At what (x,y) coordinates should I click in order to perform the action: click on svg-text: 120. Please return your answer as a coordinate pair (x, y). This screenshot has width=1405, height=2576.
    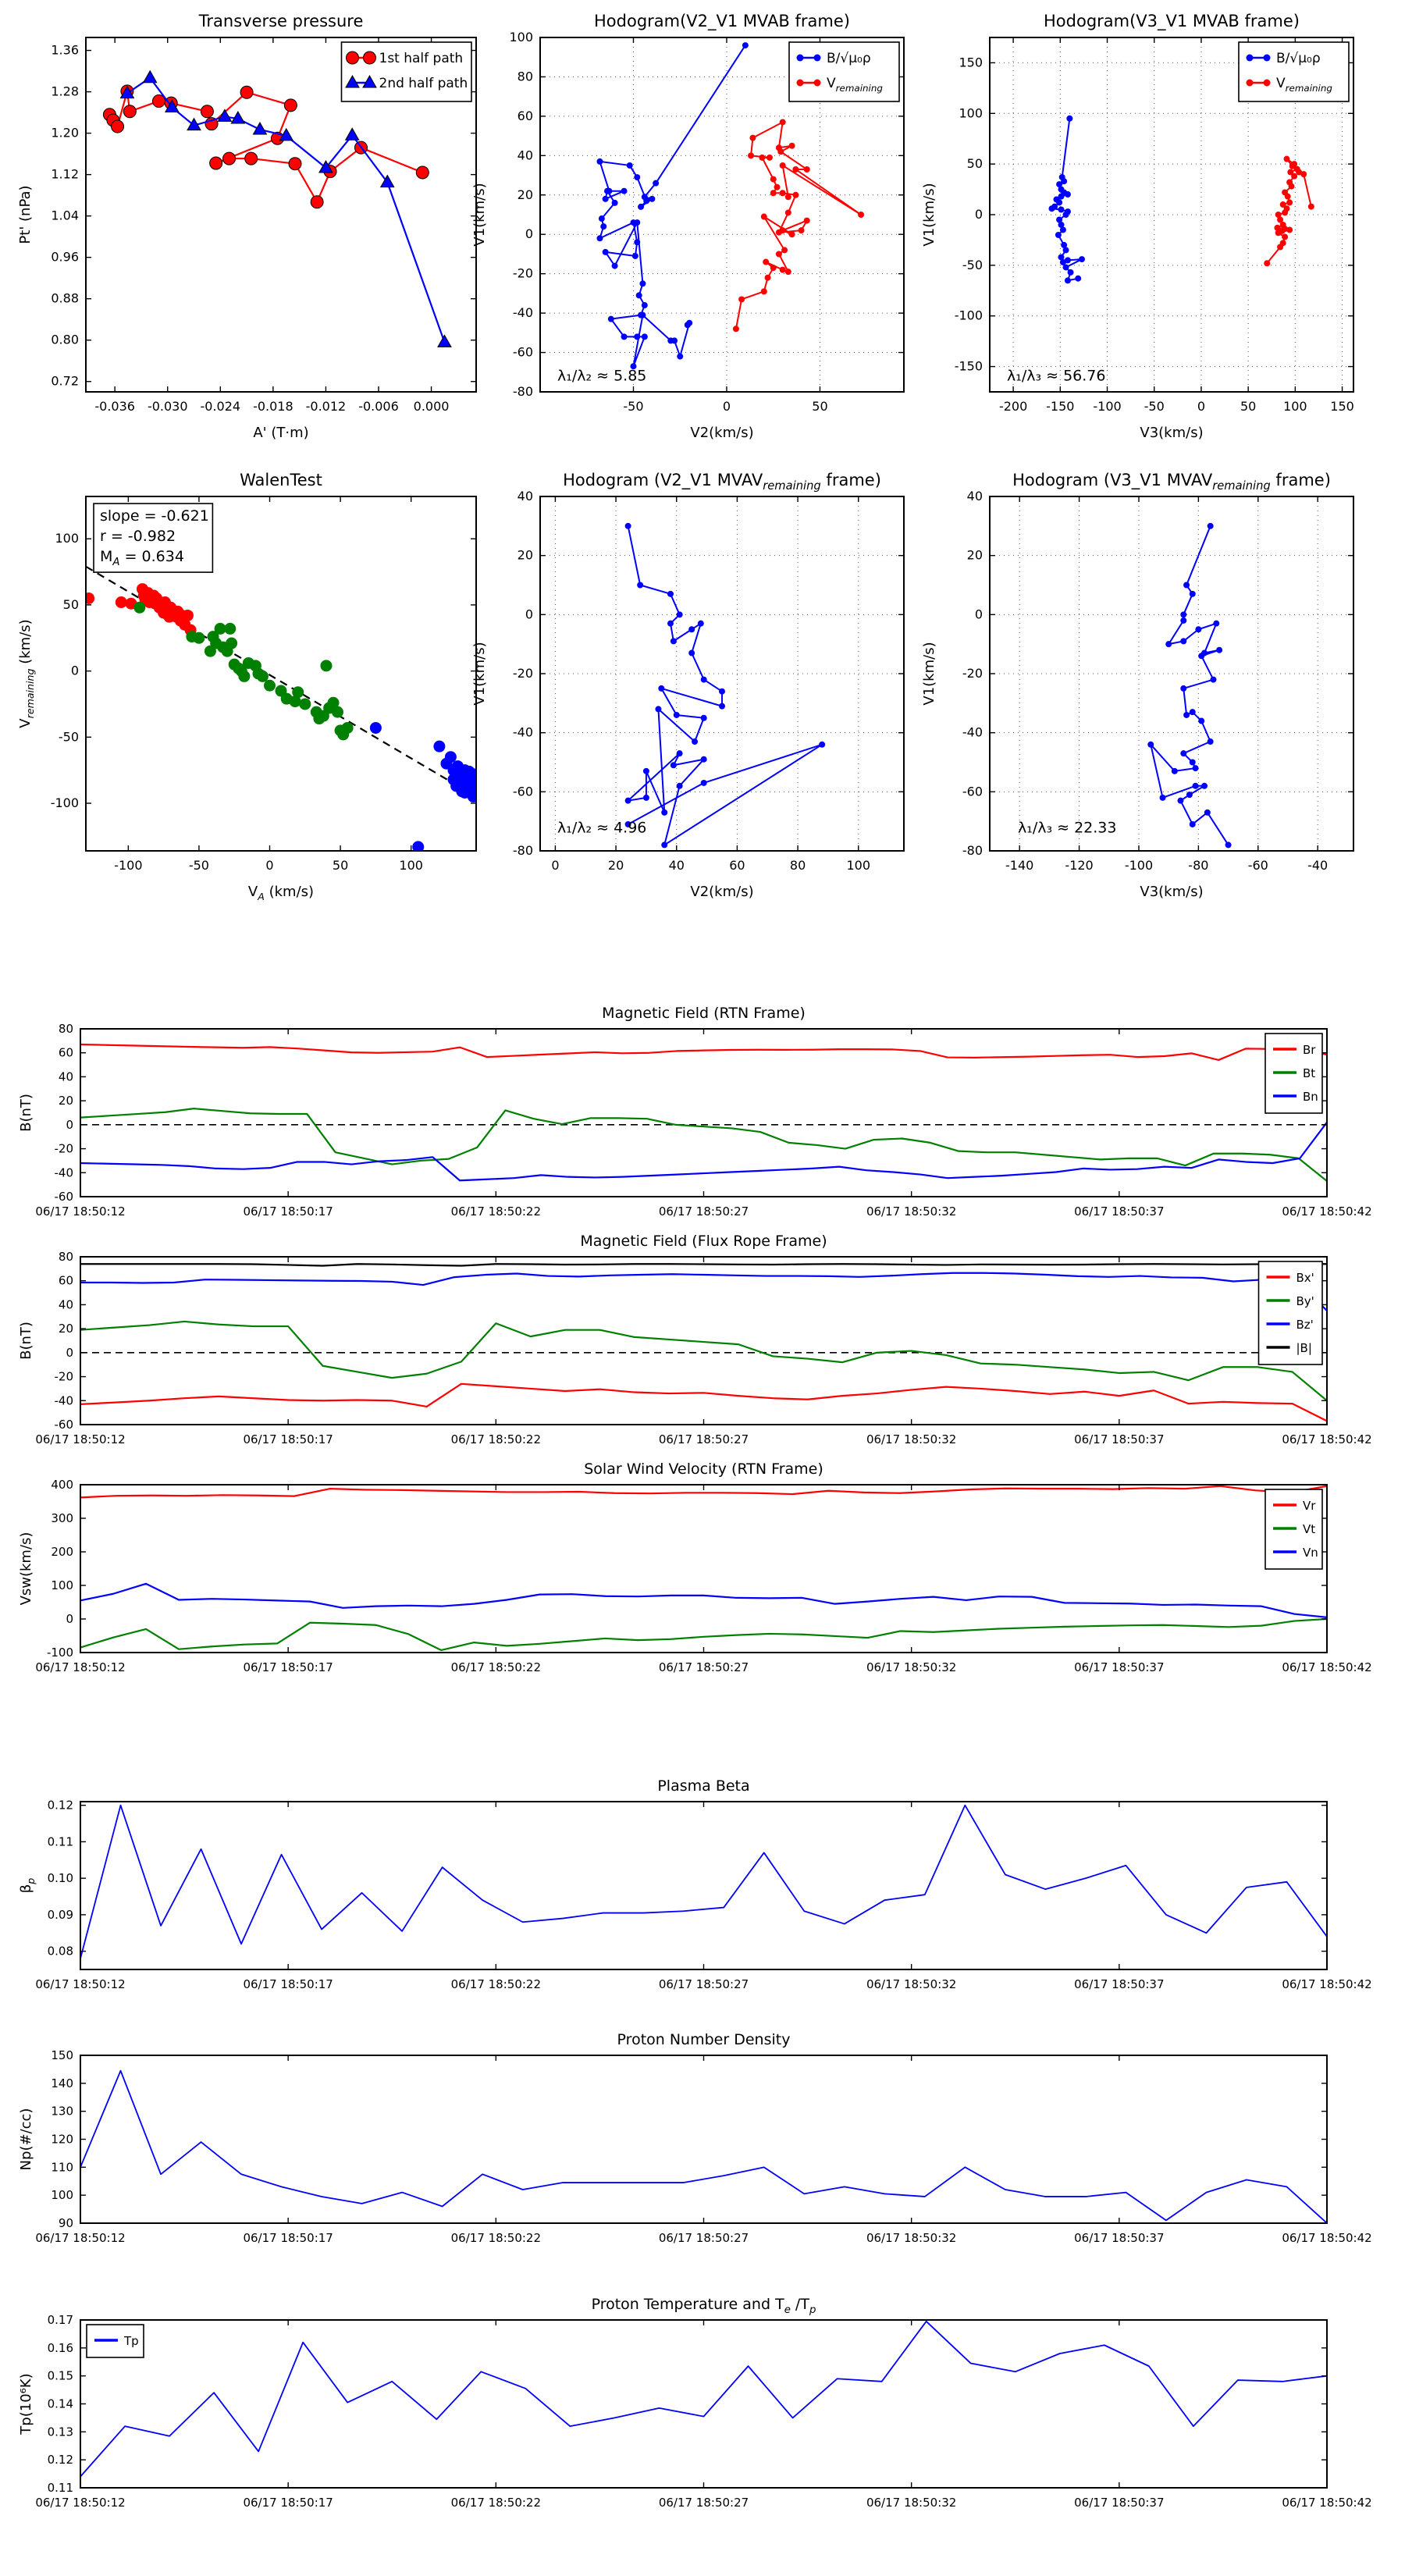
    Looking at the image, I should click on (62, 2140).